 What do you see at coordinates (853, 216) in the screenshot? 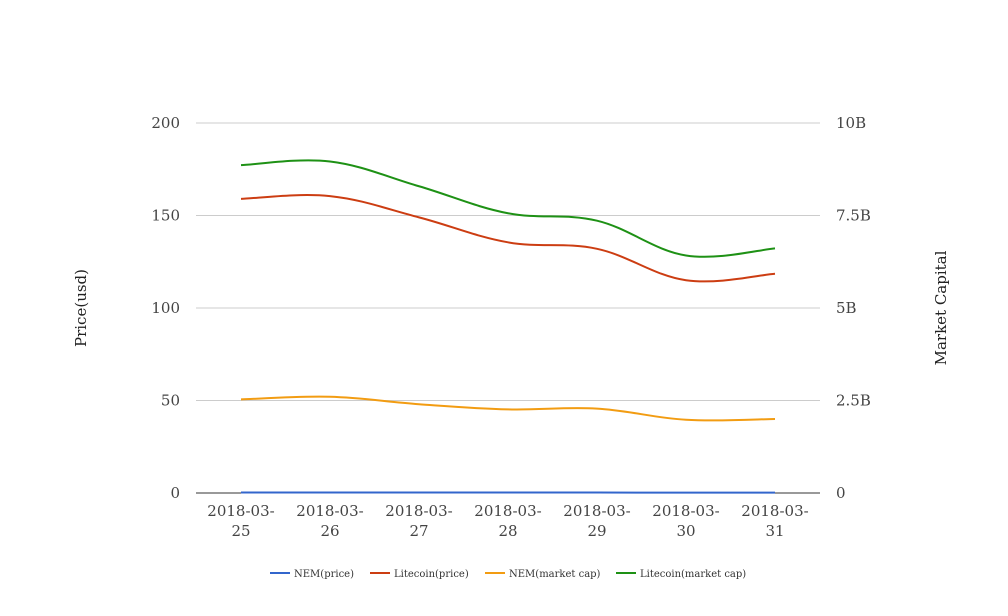
I see `right-tick-label: 7.5B` at bounding box center [853, 216].